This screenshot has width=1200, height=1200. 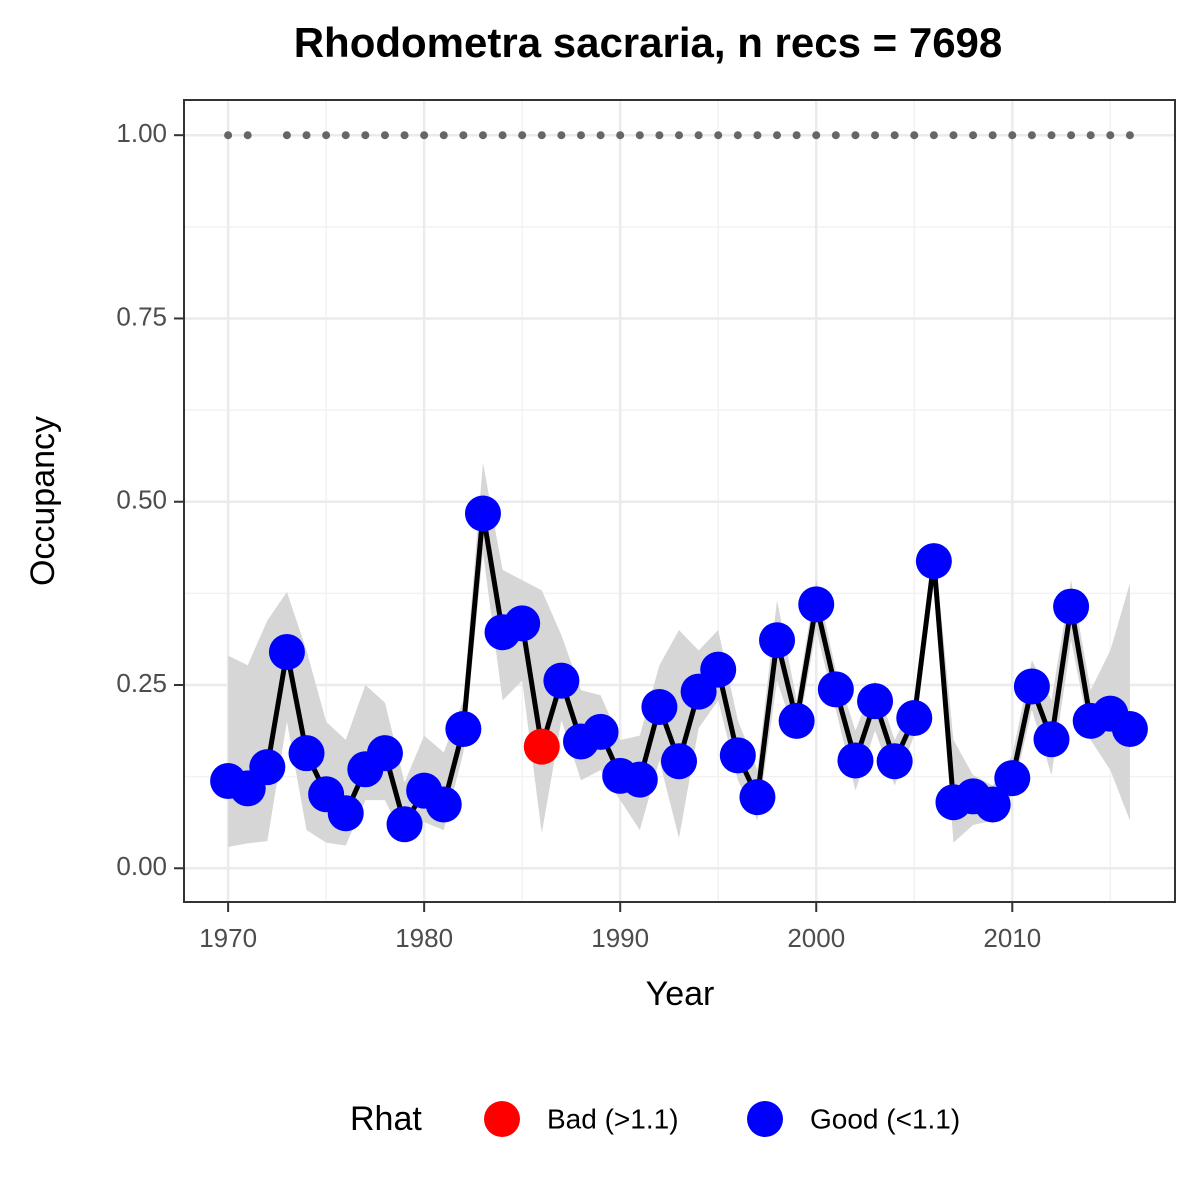 What do you see at coordinates (680, 994) in the screenshot?
I see `x-axis-title: Year` at bounding box center [680, 994].